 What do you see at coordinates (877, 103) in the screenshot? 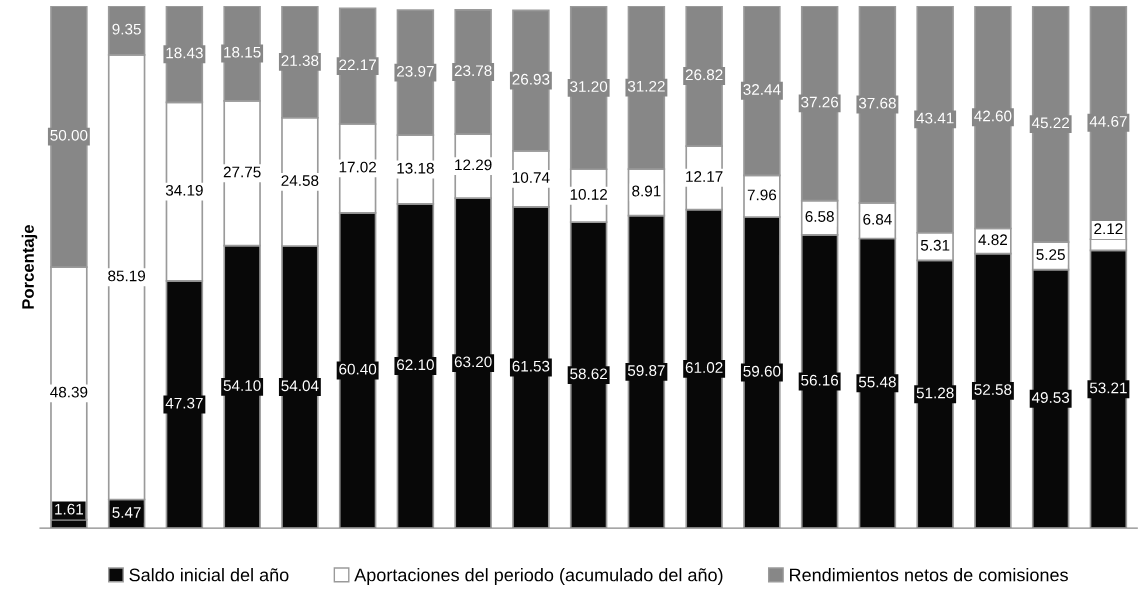
I see `data-label: 37.68` at bounding box center [877, 103].